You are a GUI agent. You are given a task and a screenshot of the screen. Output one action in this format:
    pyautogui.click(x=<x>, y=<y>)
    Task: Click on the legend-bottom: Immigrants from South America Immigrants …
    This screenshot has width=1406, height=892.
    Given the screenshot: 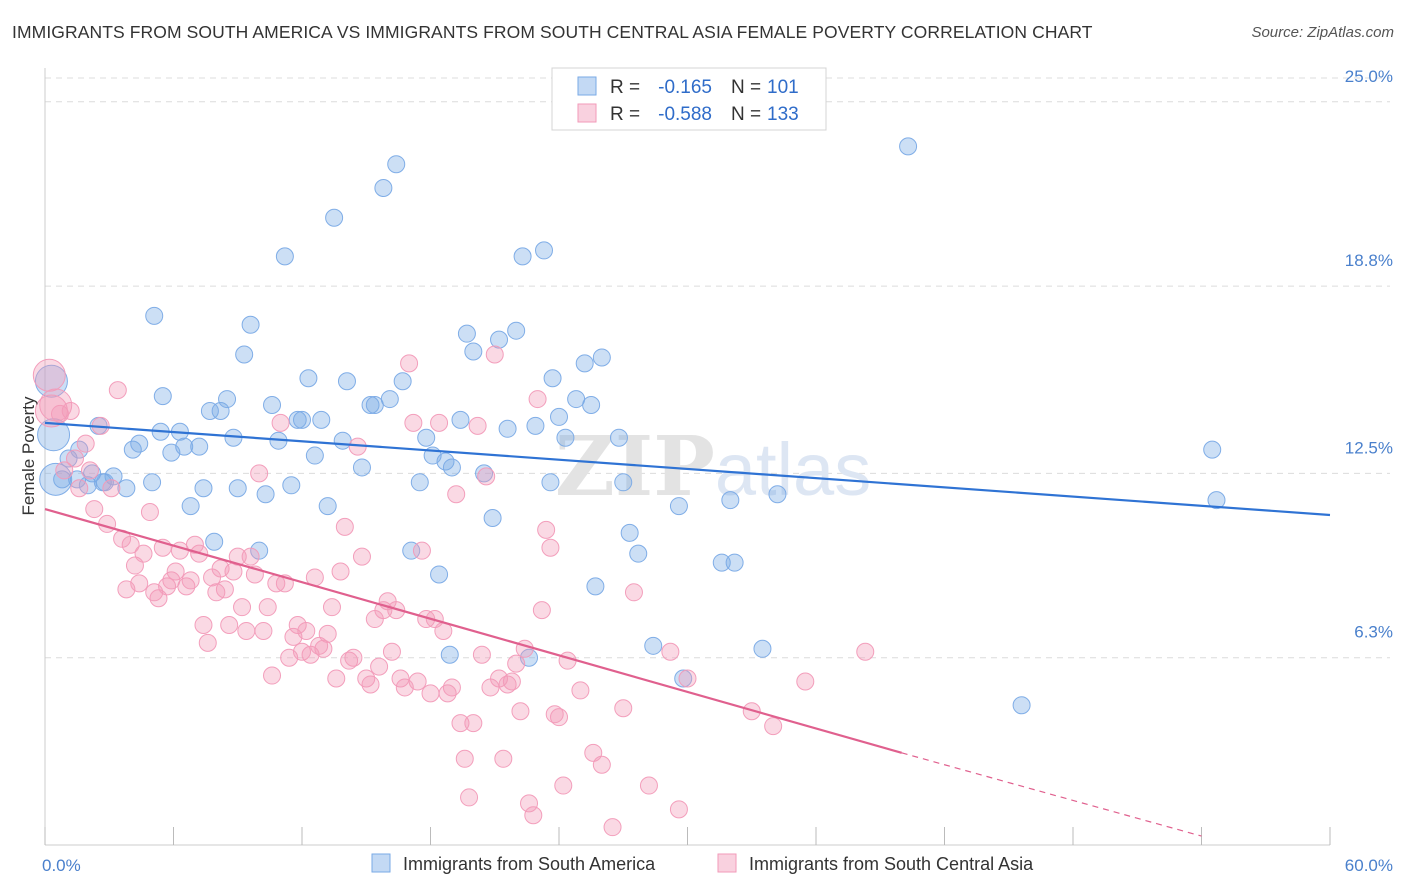 What is the action you would take?
    pyautogui.click(x=702, y=863)
    